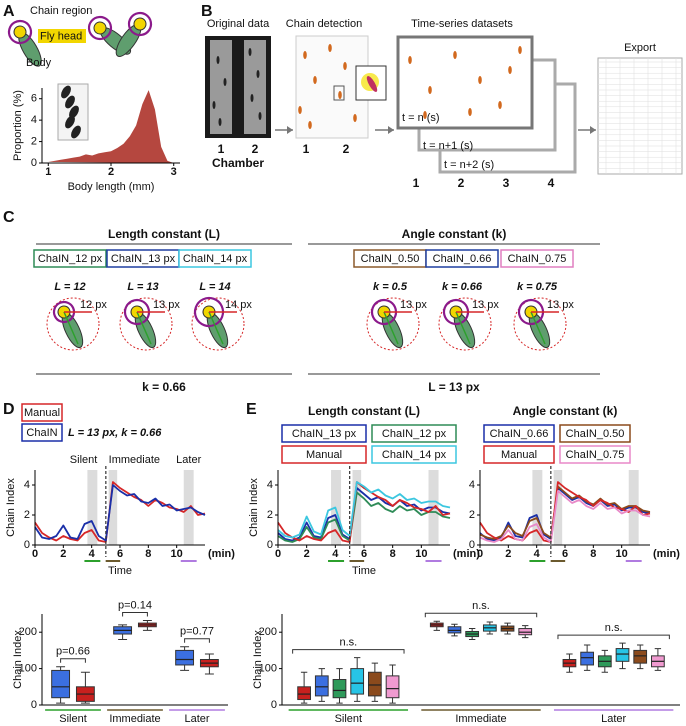 Image resolution: width=686 pixels, height=726 pixels. I want to click on section-title: Export, so click(640, 48).